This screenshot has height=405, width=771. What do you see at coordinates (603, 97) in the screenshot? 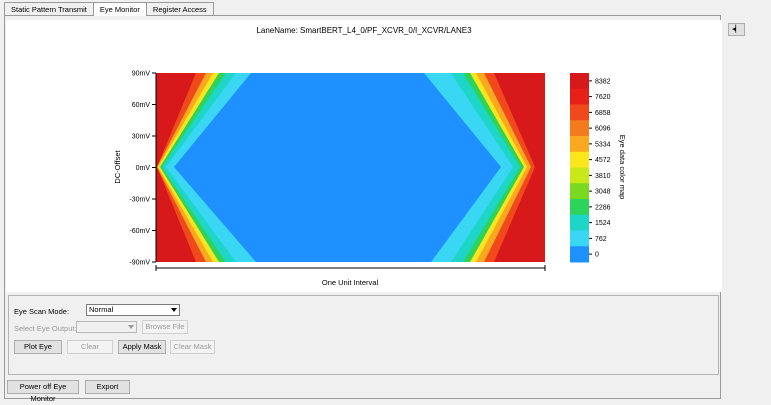
I see `colorbar-tick-label: 7620` at bounding box center [603, 97].